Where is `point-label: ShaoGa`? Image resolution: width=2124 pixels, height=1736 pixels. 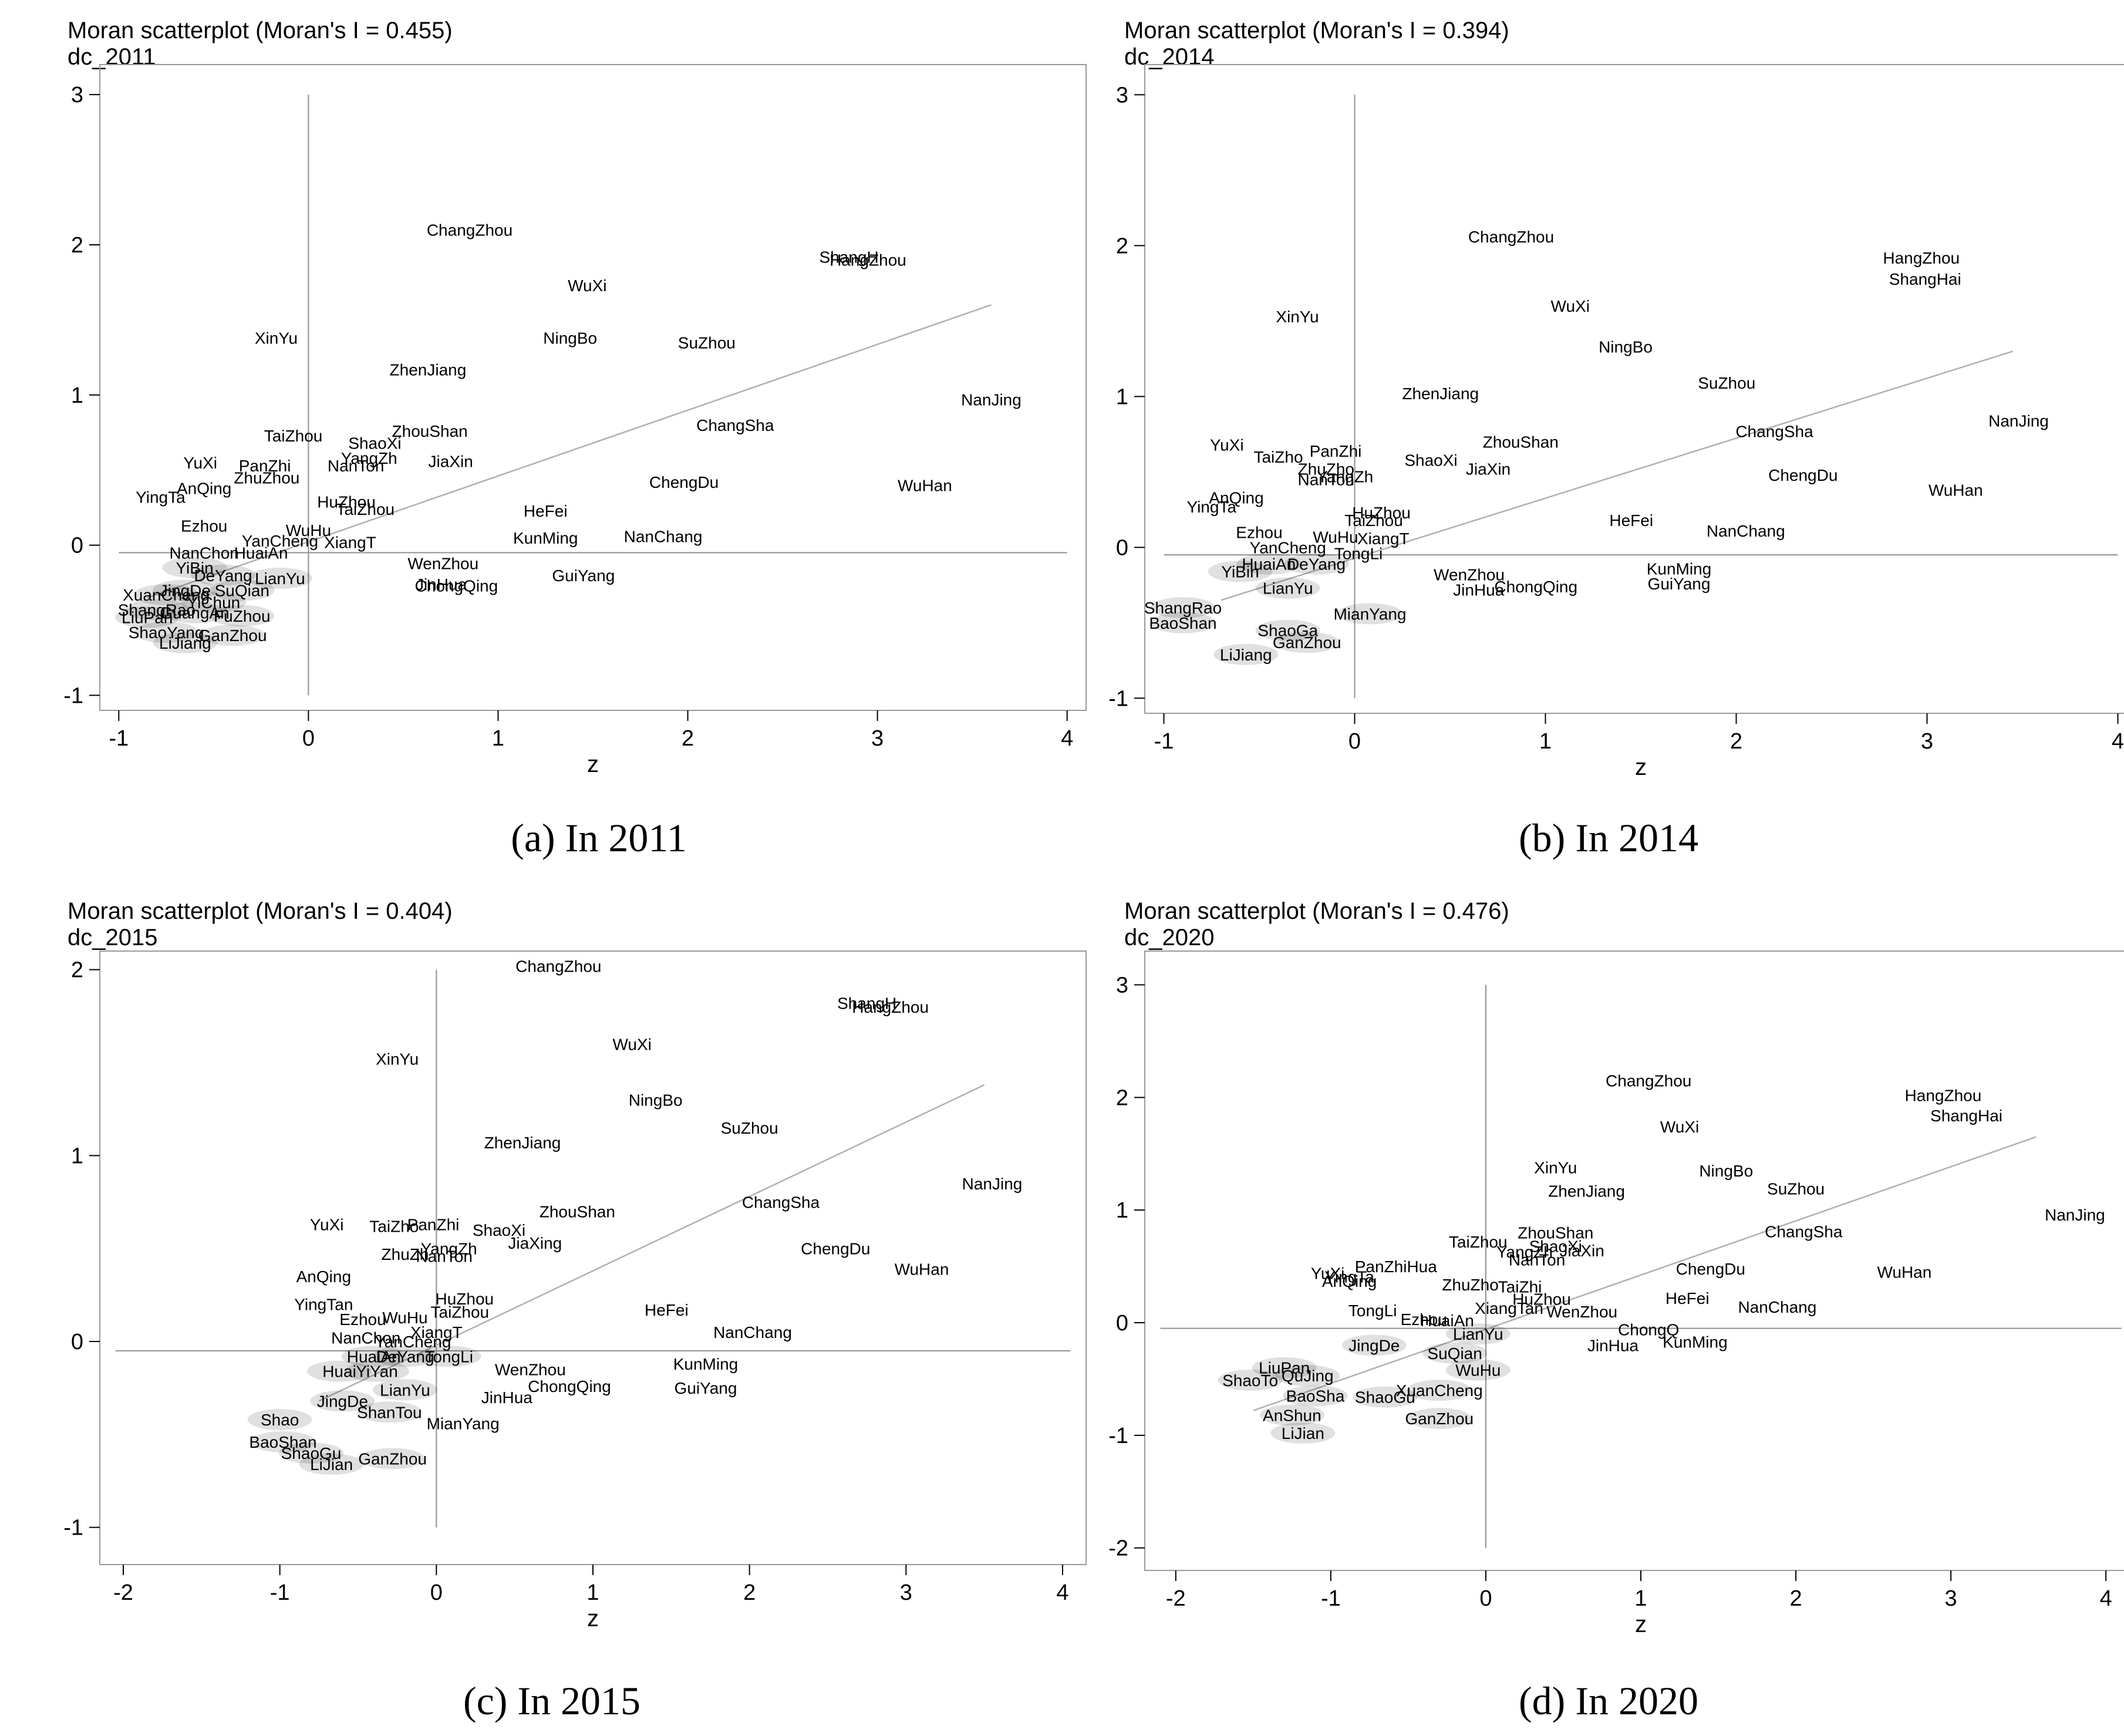
point-label: ShaoGa is located at coordinates (1287, 631).